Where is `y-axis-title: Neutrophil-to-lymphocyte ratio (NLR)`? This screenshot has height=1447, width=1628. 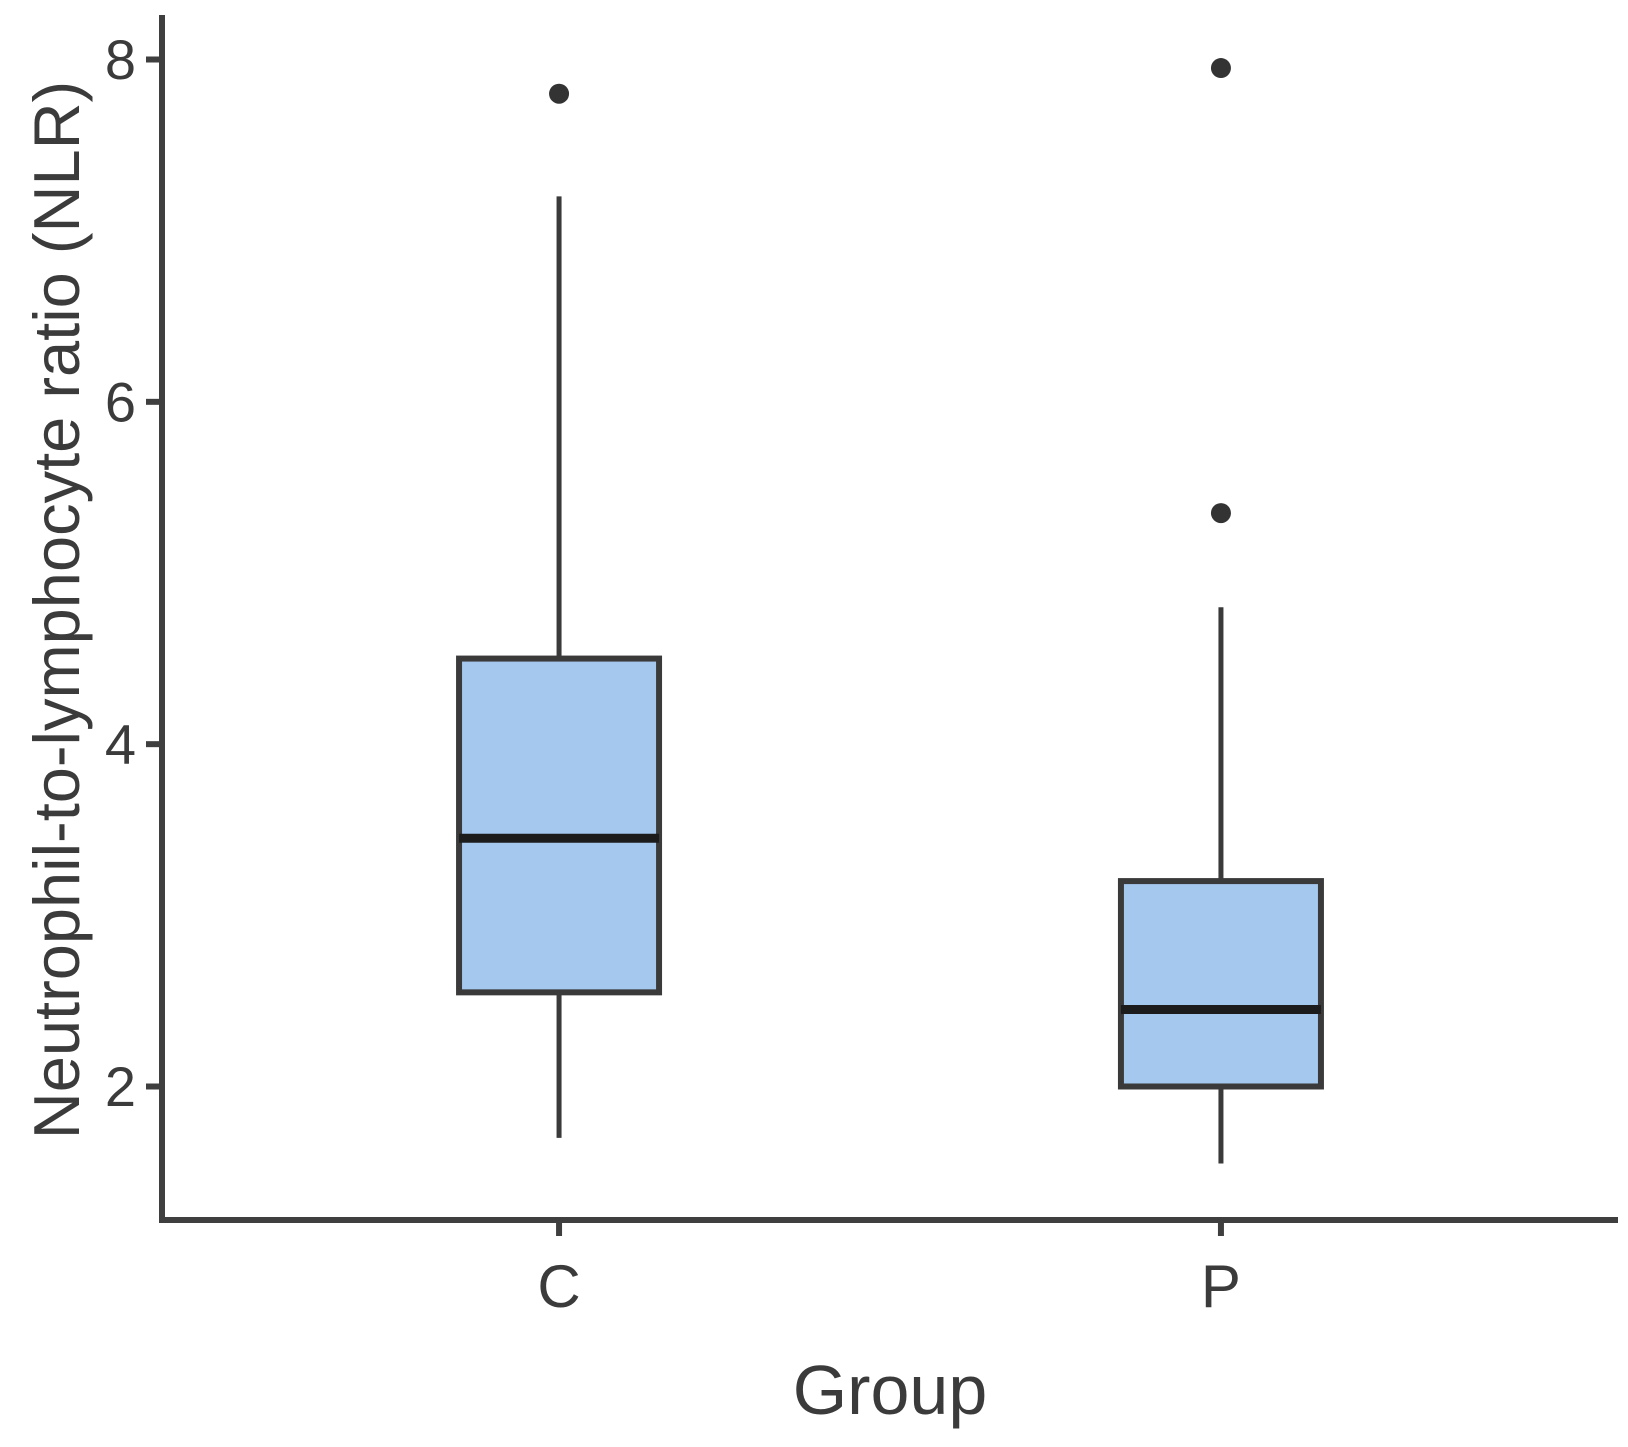
y-axis-title: Neutrophil-to-lymphocyte ratio (NLR) is located at coordinates (56, 610).